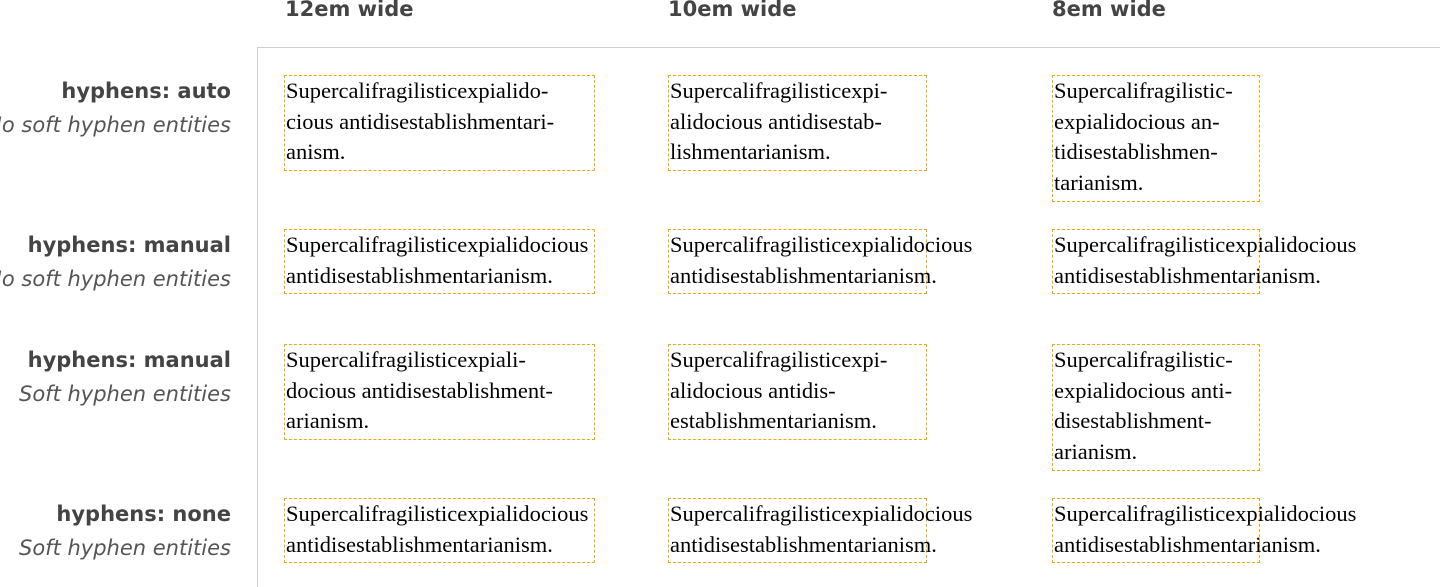 This screenshot has width=1440, height=587. Describe the element at coordinates (349, 10) in the screenshot. I see `column-header-12em: 12em wide` at that location.